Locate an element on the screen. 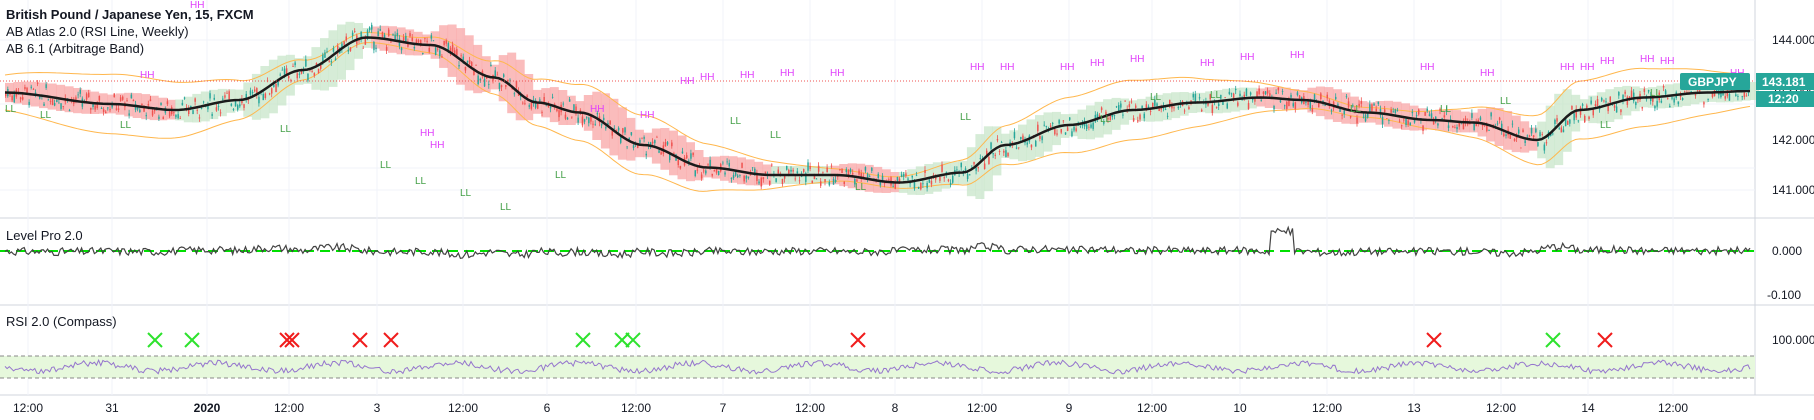  level-pane-title: Level Pro 2.0 is located at coordinates (44, 235).